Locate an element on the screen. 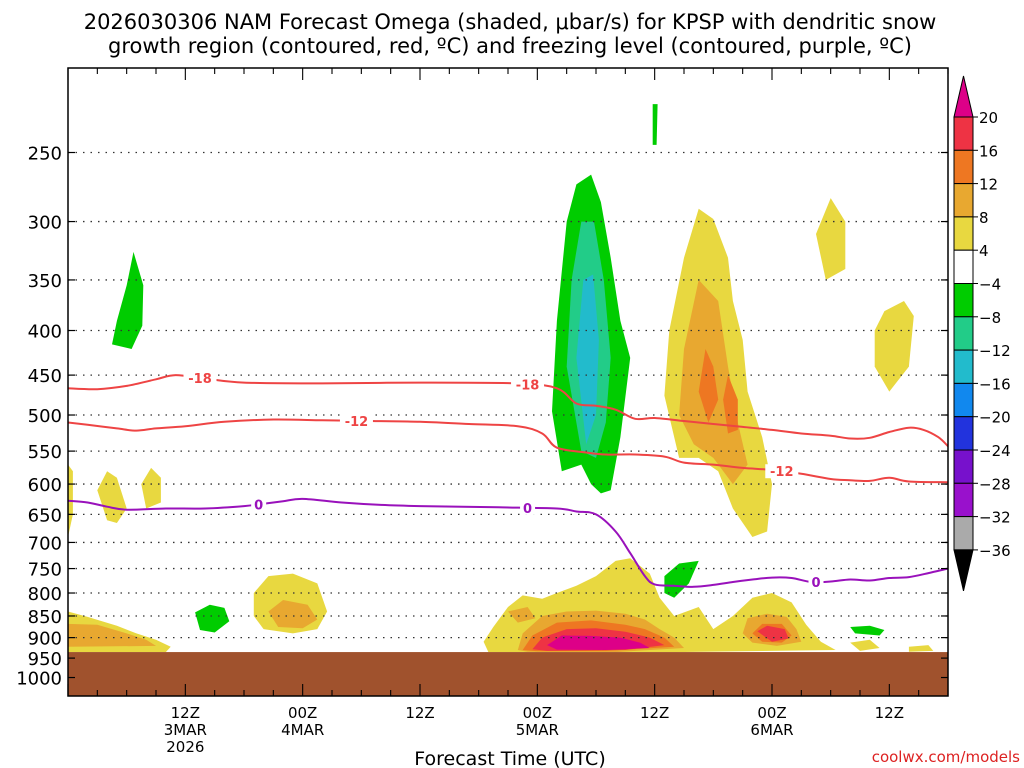 The image size is (1024, 768). xtick-label-42-1: 00Z is located at coordinates (537, 713).